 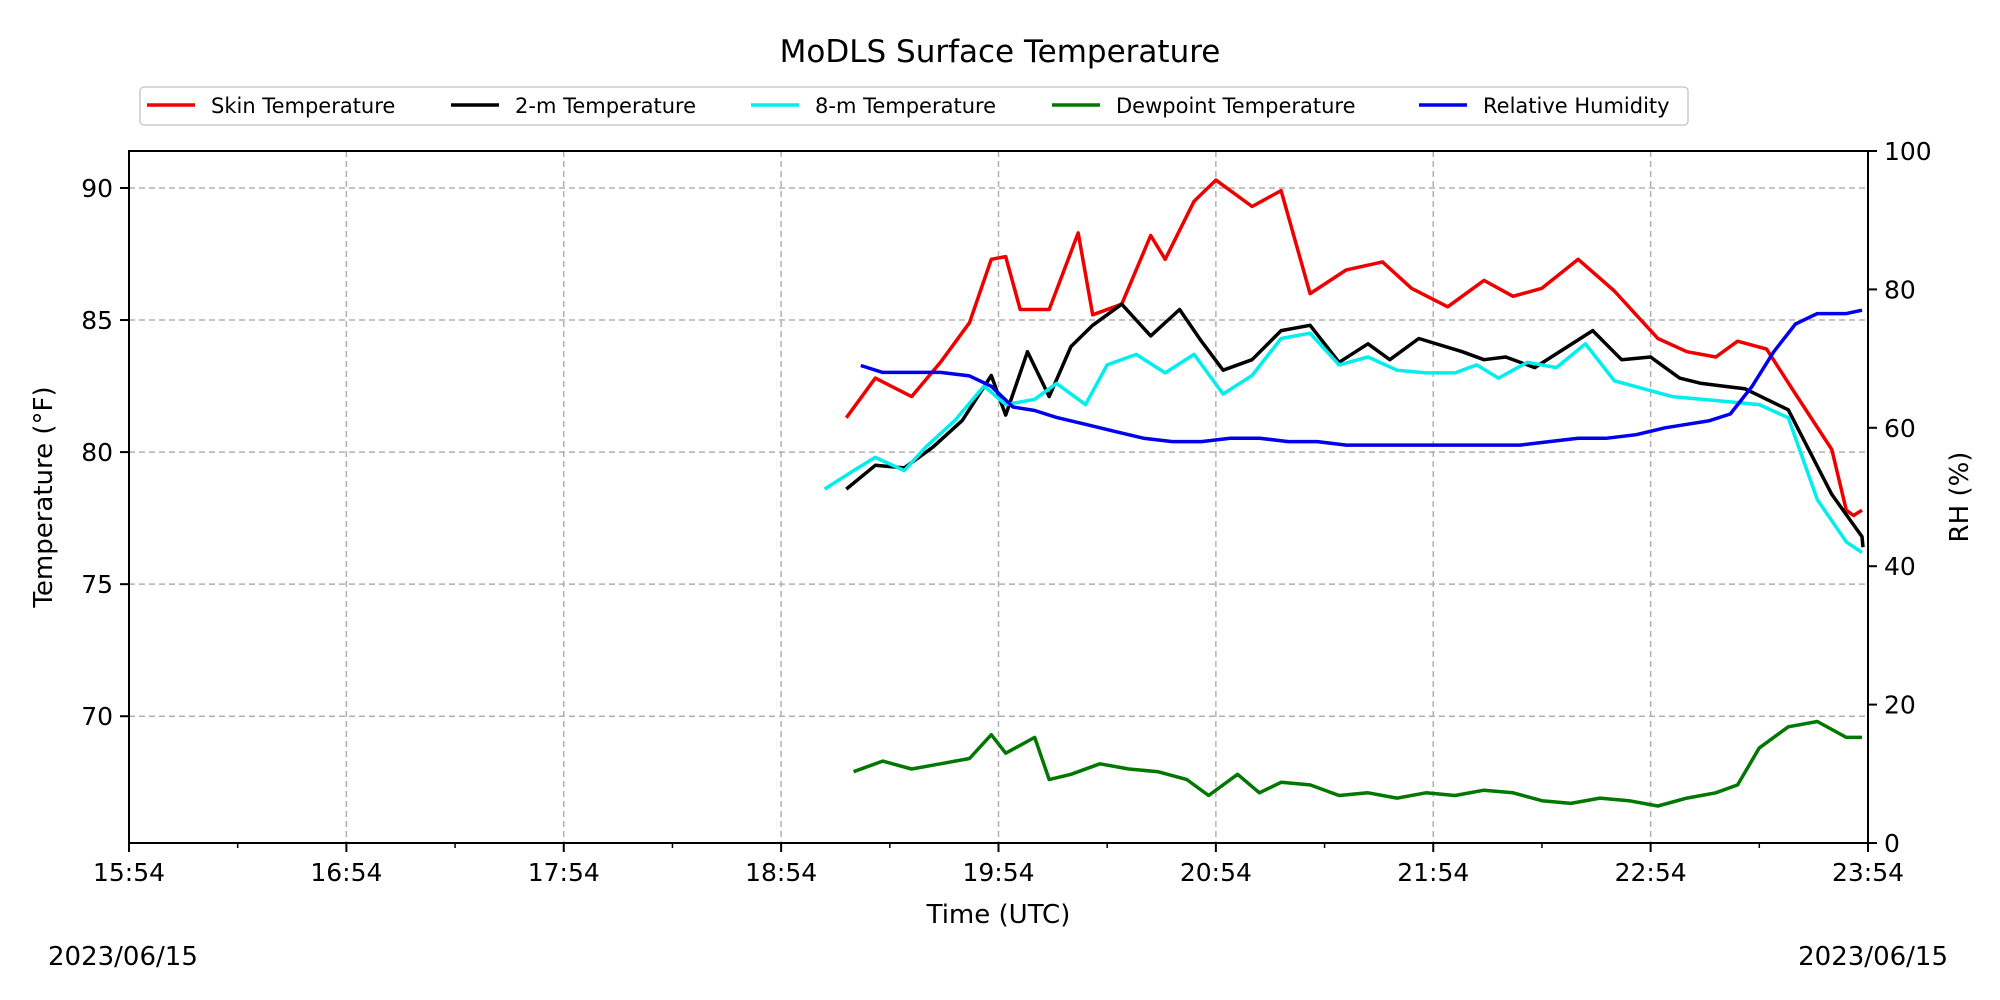 I want to click on series-line-t8m, so click(x=1343, y=442).